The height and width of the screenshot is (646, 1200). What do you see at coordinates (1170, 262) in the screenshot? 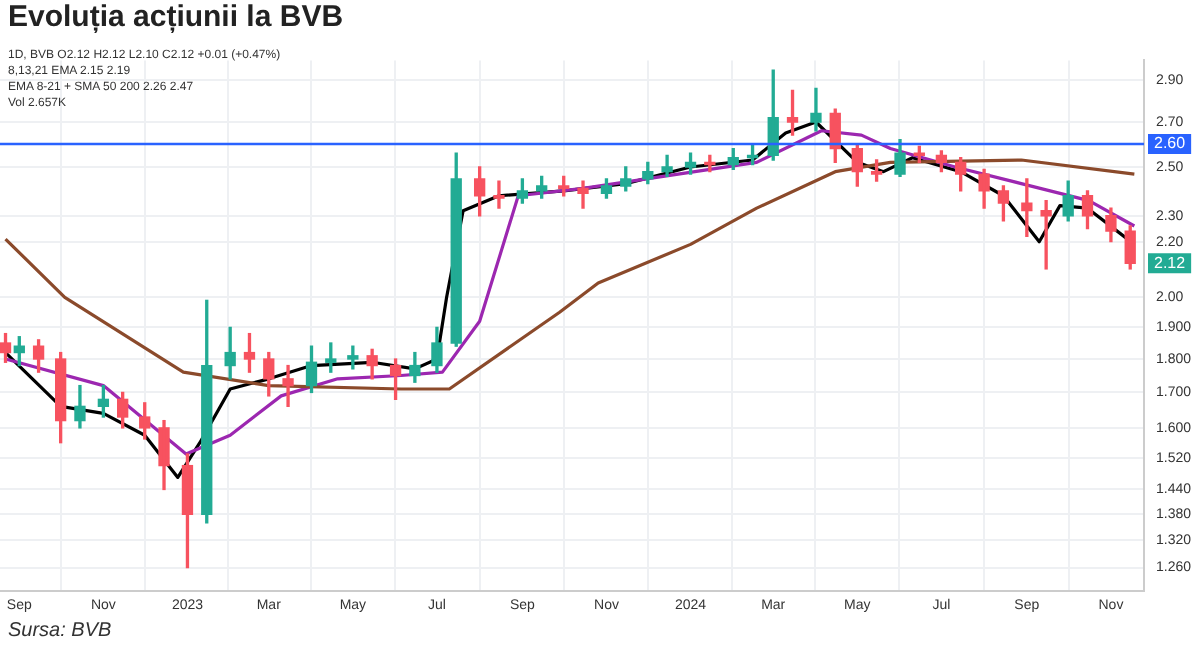
I see `annotation: 2.12` at bounding box center [1170, 262].